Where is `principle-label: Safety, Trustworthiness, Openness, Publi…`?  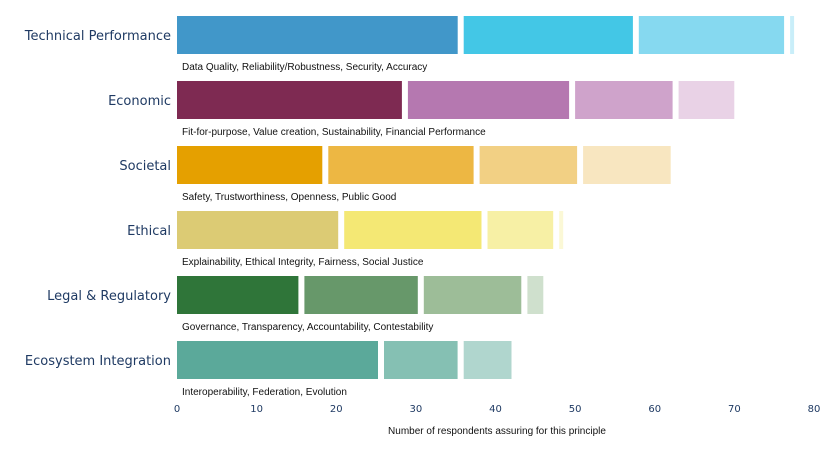 principle-label: Safety, Trustworthiness, Openness, Publi… is located at coordinates (289, 197).